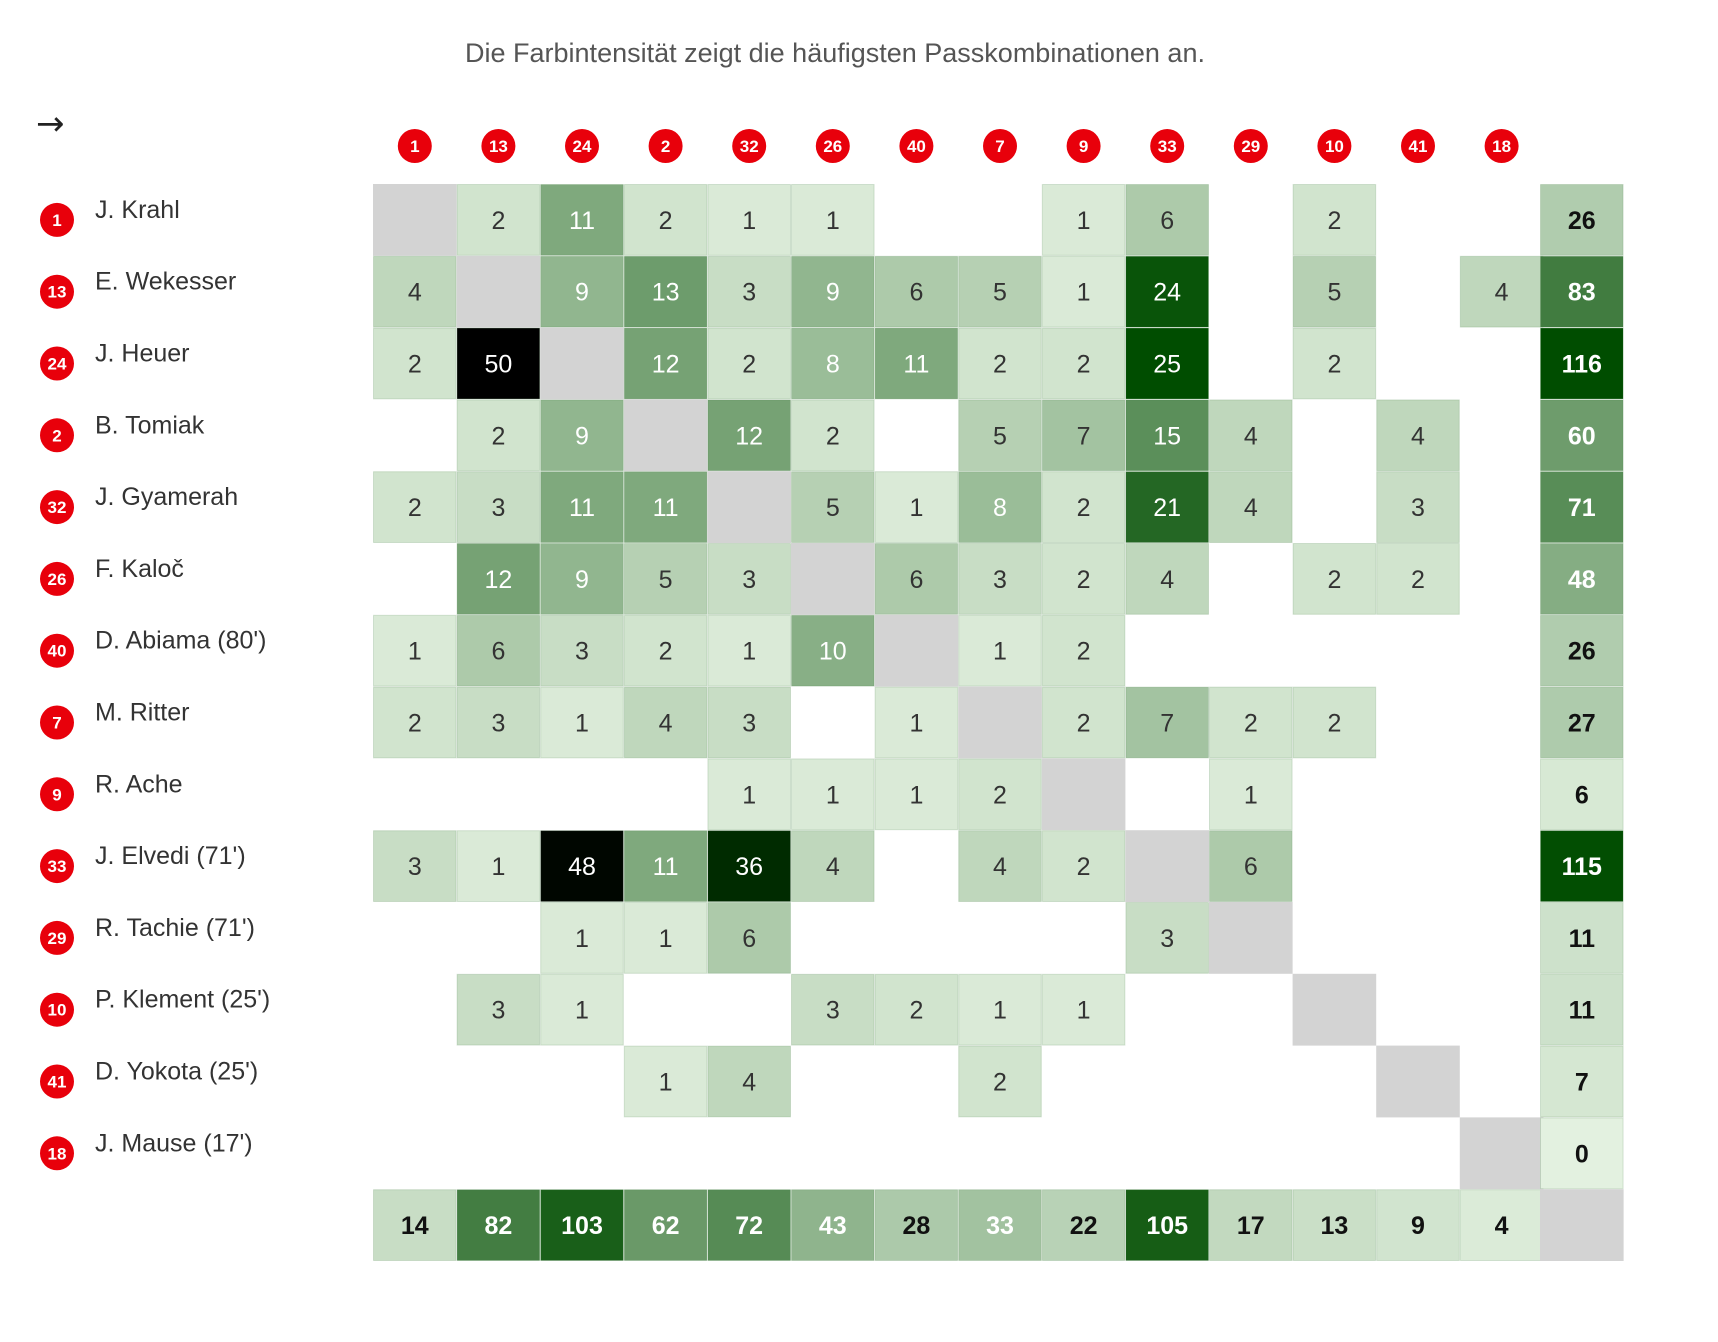 The image size is (1718, 1342). I want to click on column-player-number: 9, so click(1083, 146).